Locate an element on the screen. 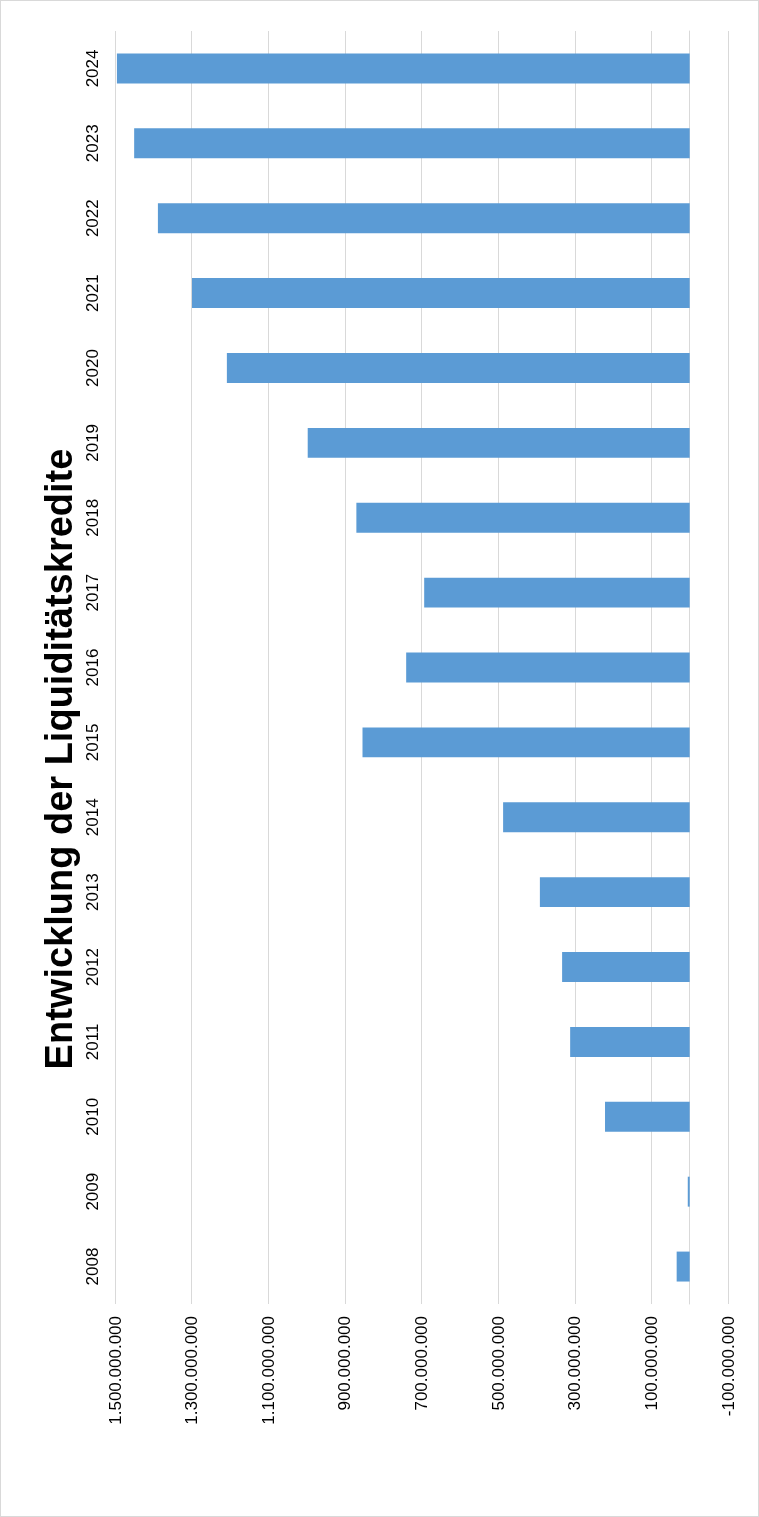 Image resolution: width=759 pixels, height=1517 pixels. y-tick-label: 2015 is located at coordinates (92, 742).